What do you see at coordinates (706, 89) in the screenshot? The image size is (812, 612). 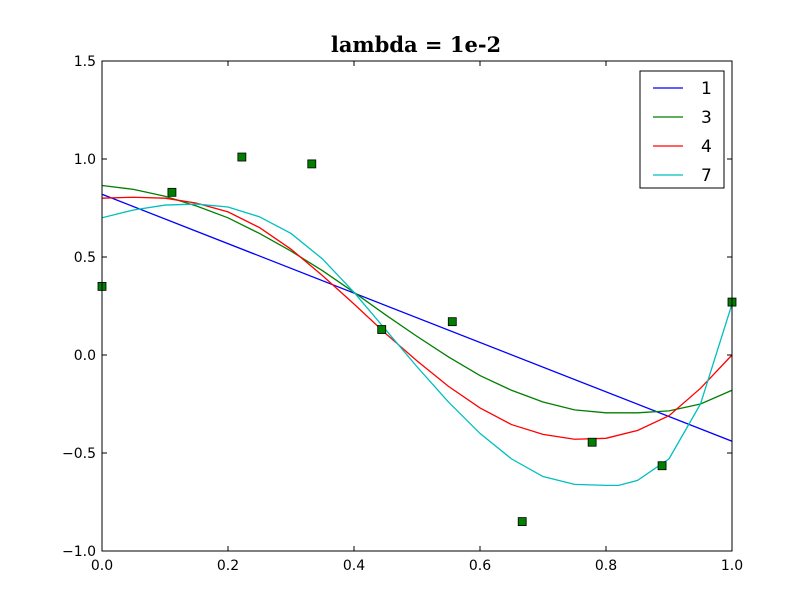 I see `legend-label-1: 1` at bounding box center [706, 89].